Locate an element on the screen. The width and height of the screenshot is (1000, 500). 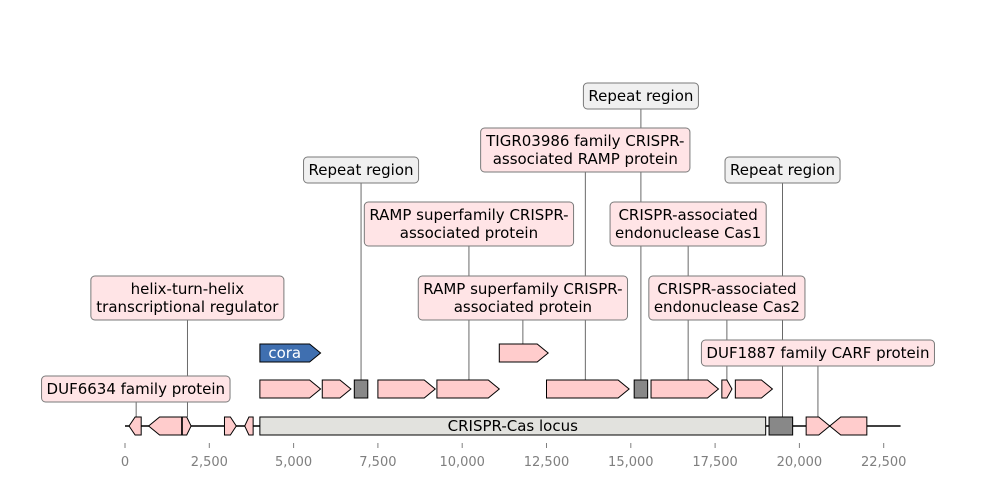
tick-label-6: 15,000 is located at coordinates (631, 462).